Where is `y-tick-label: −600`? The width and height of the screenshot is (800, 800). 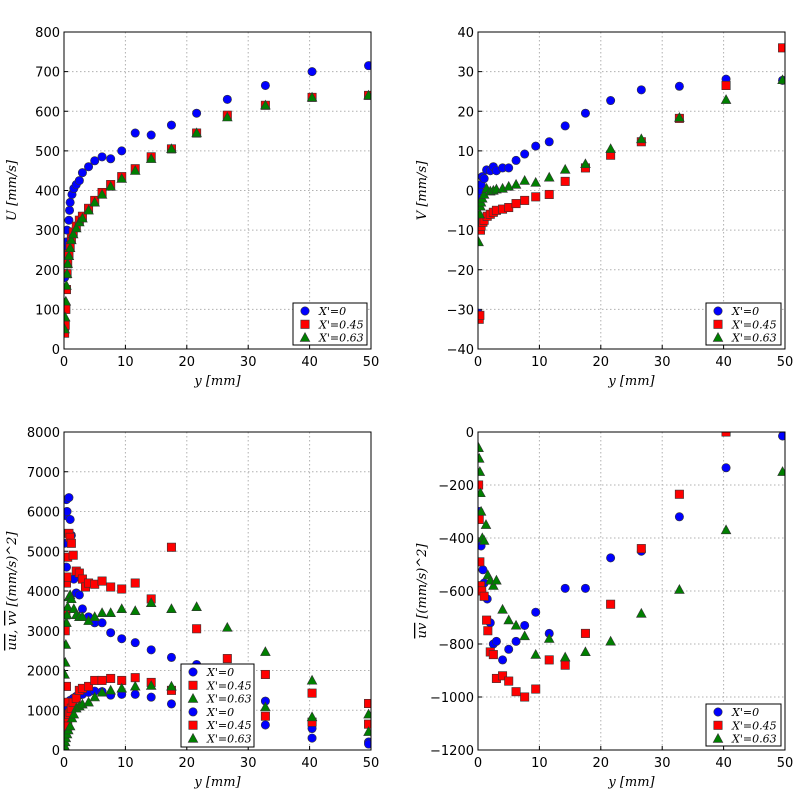 y-tick-label: −600 is located at coordinates (456, 592).